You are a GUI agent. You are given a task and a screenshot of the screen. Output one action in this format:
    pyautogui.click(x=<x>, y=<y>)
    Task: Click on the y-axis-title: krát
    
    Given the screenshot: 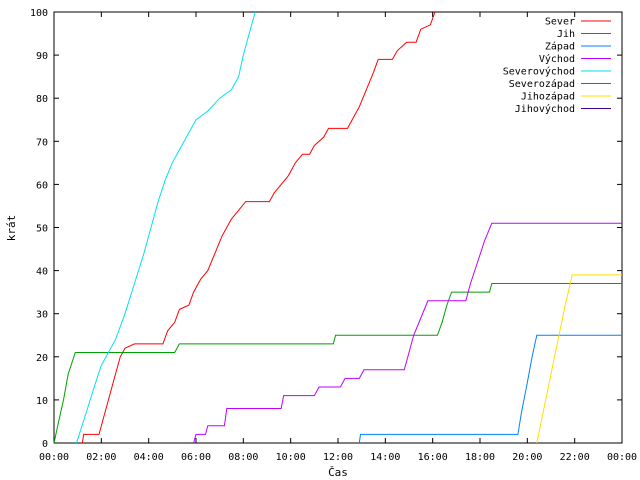 What is the action you would take?
    pyautogui.click(x=11, y=228)
    